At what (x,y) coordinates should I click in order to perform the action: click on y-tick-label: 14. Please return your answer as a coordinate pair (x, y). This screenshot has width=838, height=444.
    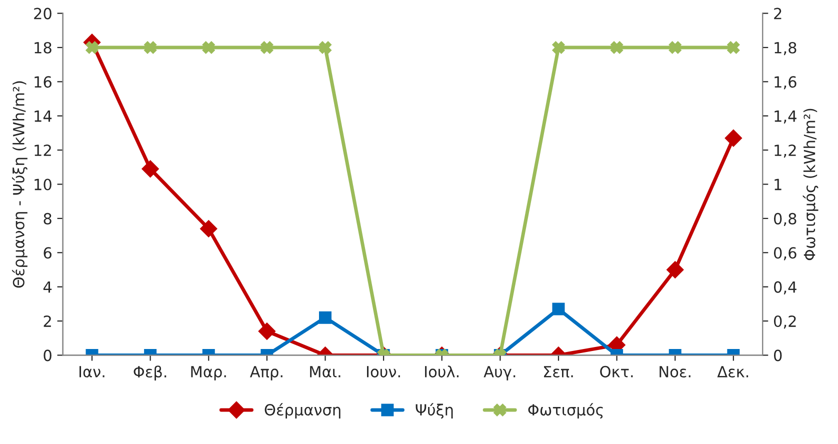
    Looking at the image, I should click on (43, 116).